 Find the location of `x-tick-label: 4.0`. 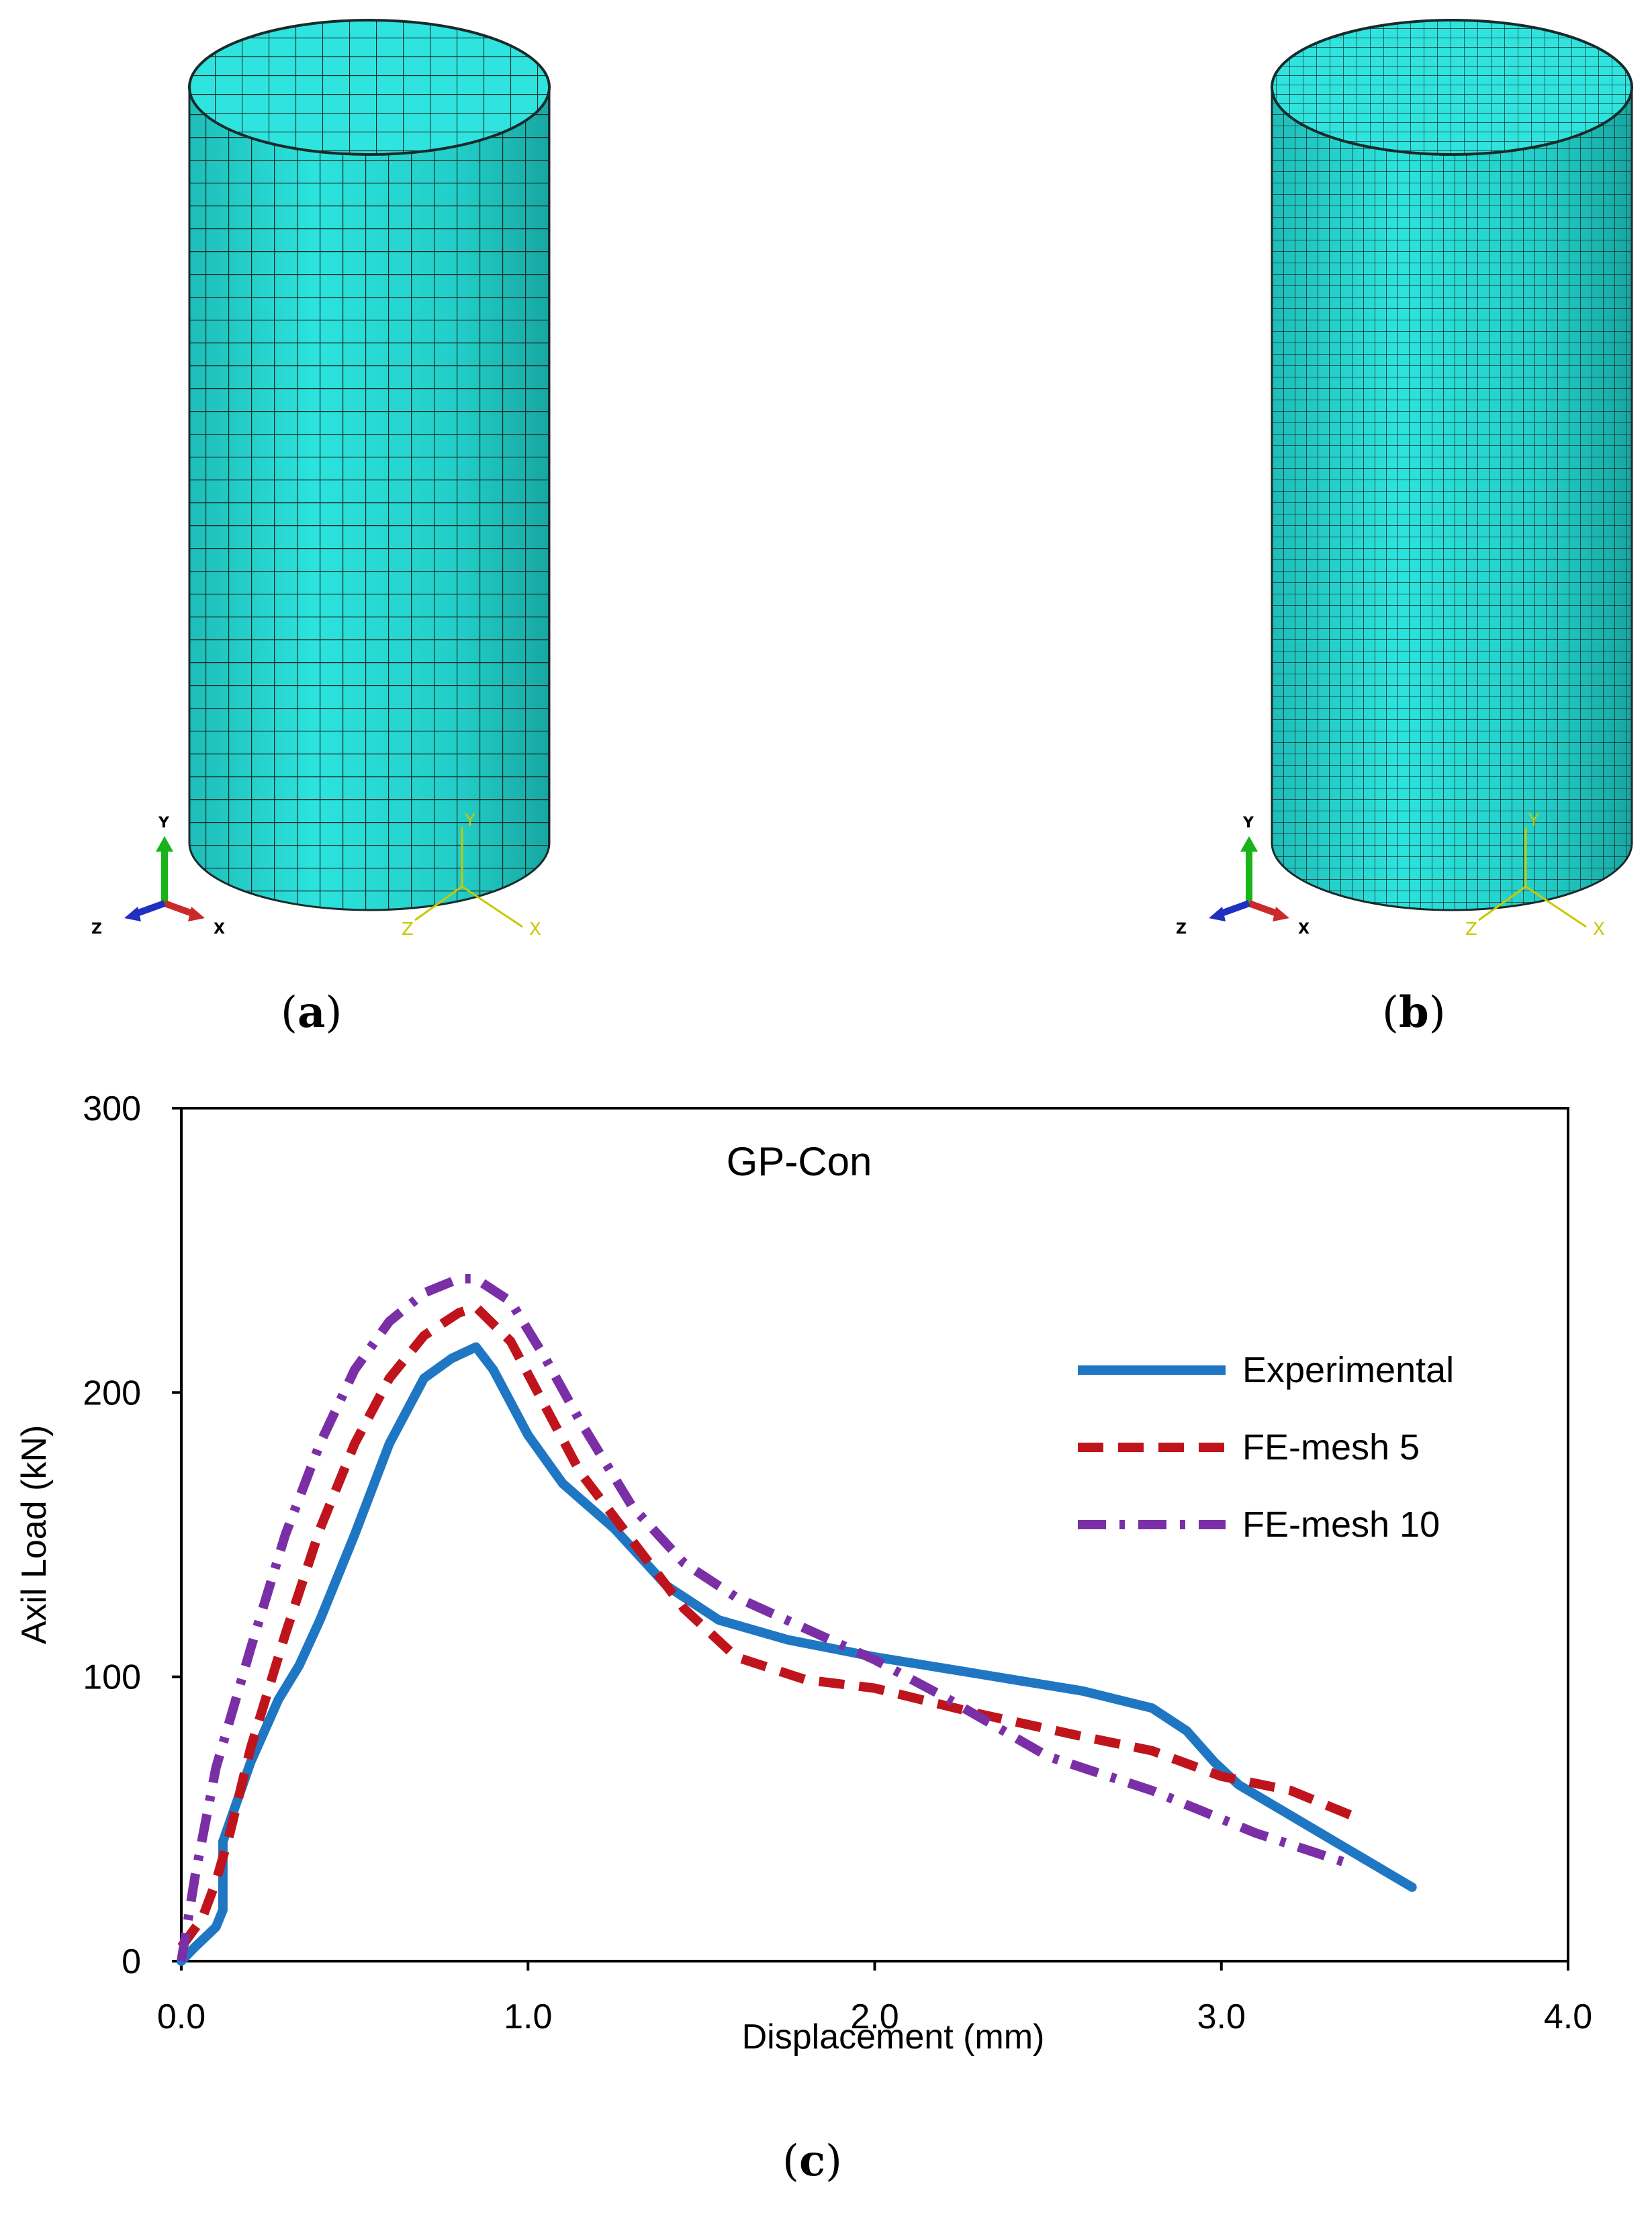

x-tick-label: 4.0 is located at coordinates (1568, 2017).